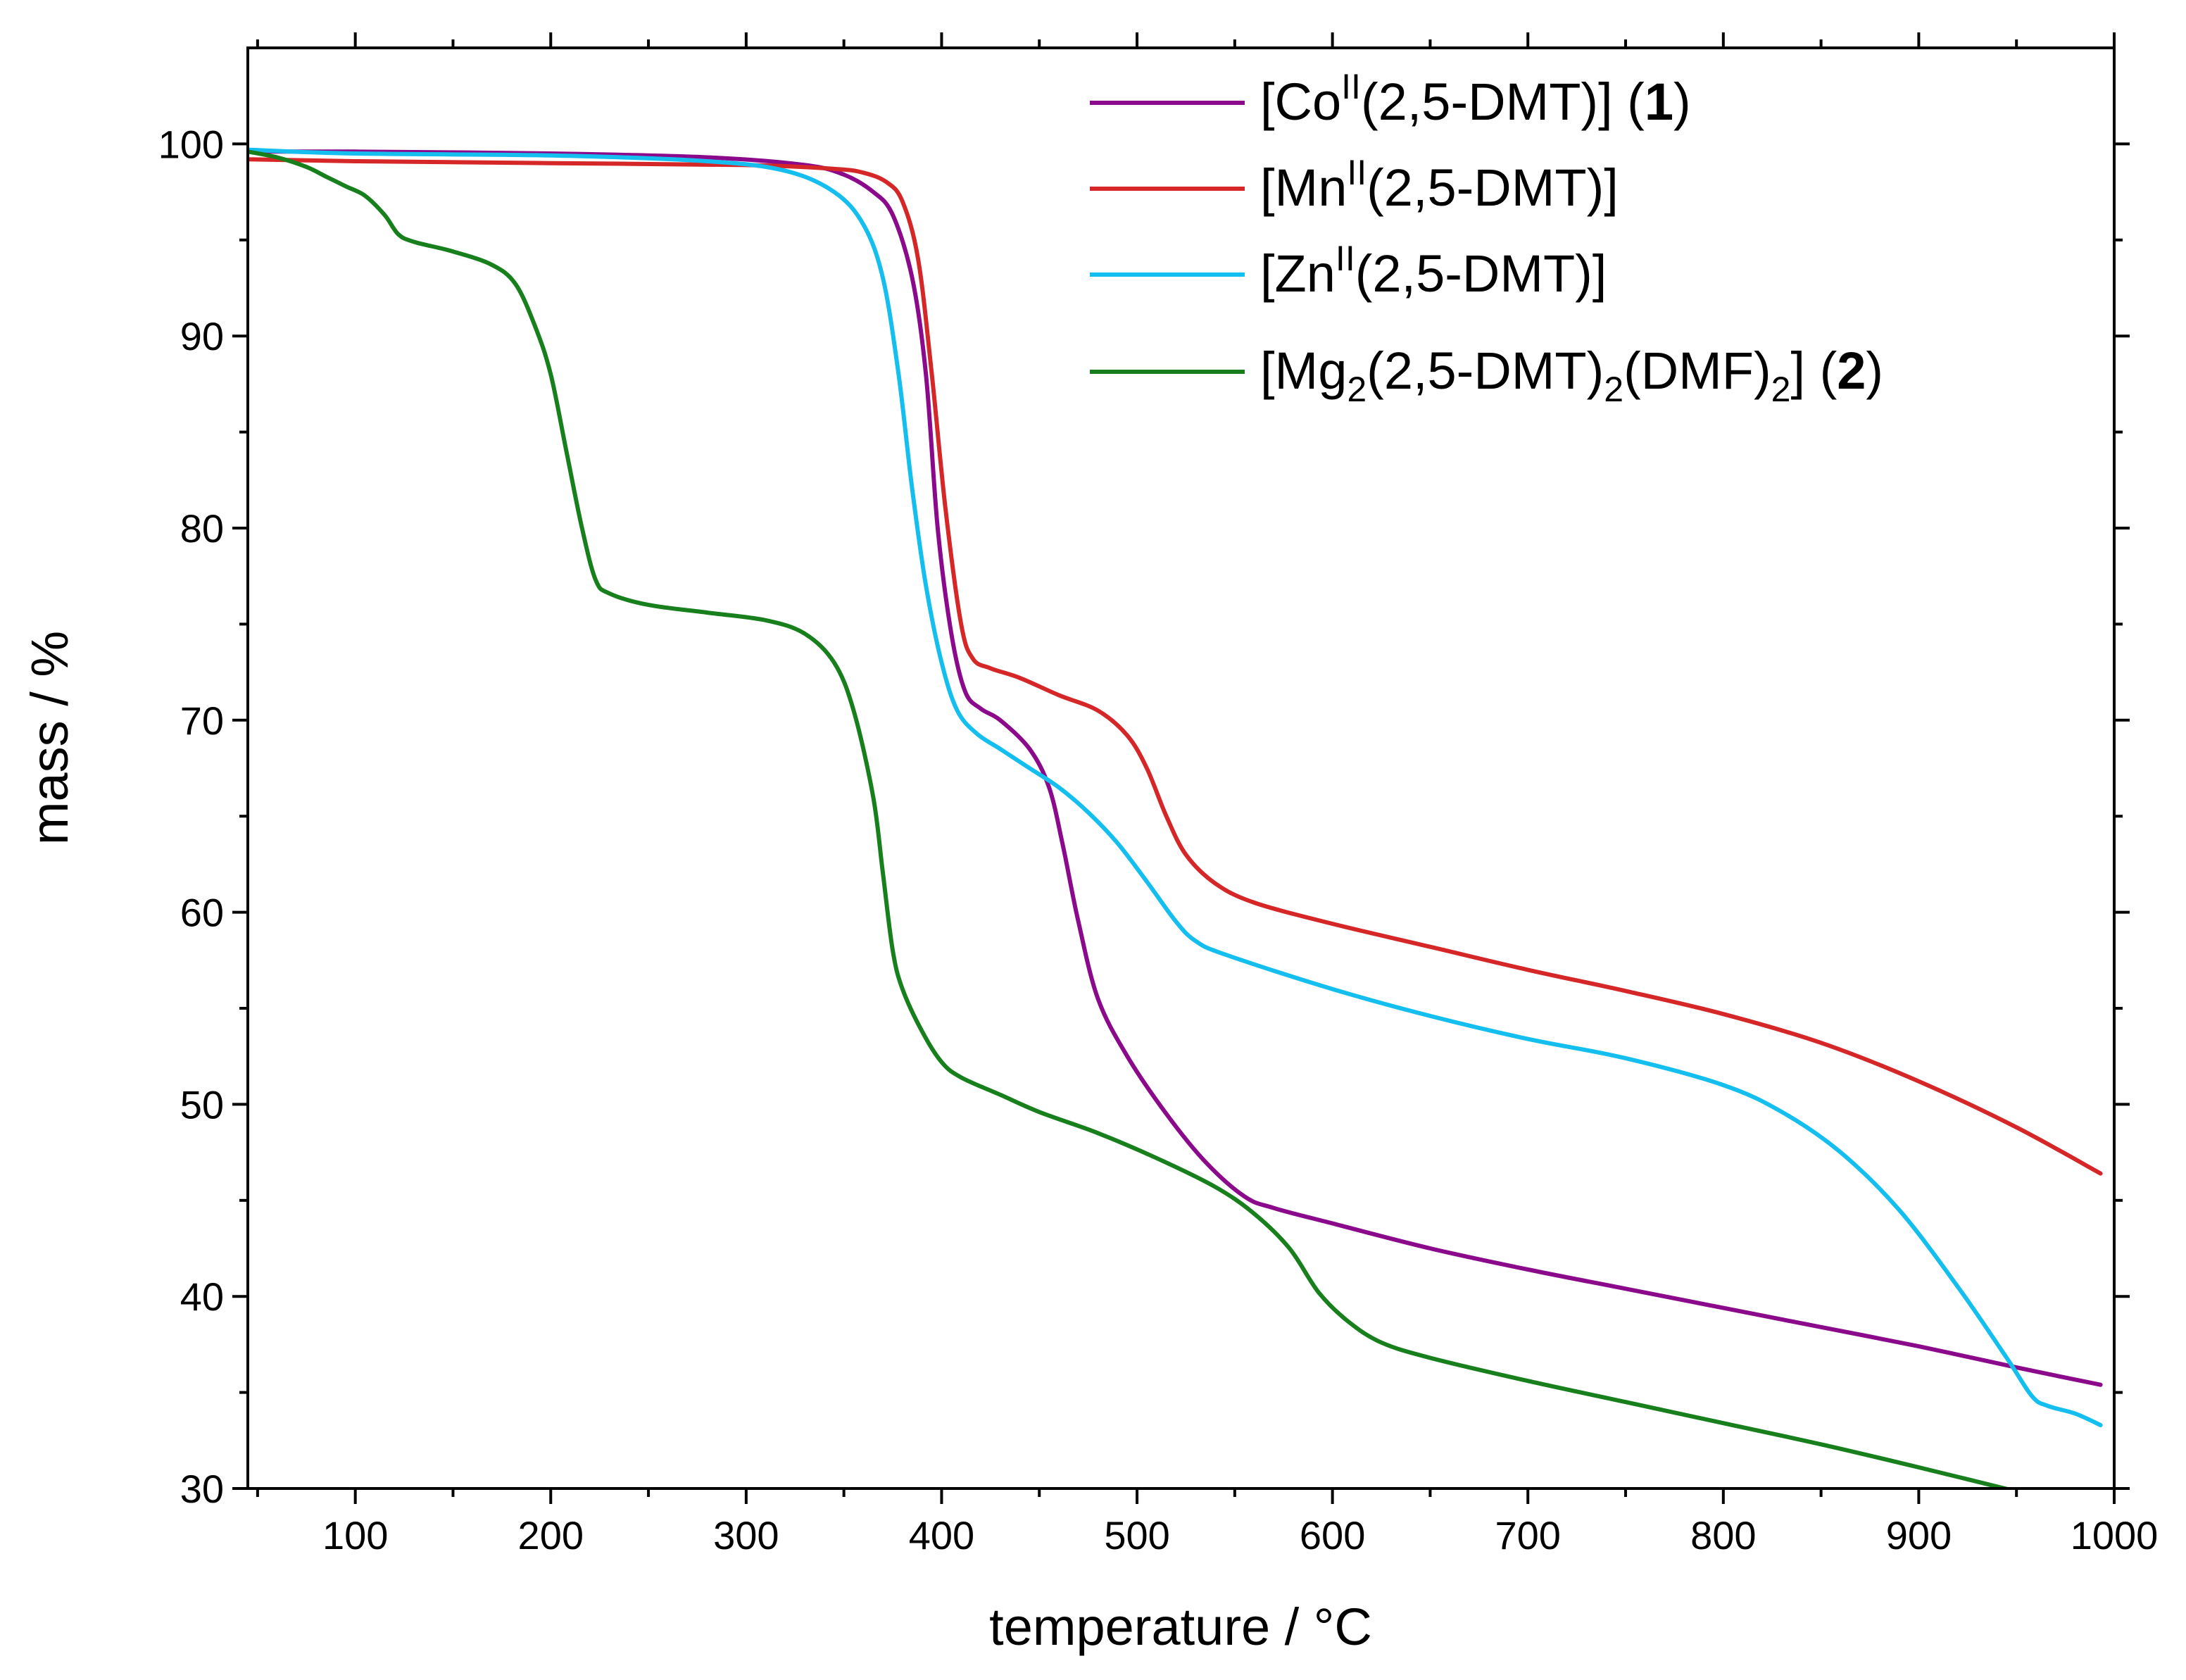 The image size is (2186, 1680). I want to click on y-tick-label: 60, so click(202, 913).